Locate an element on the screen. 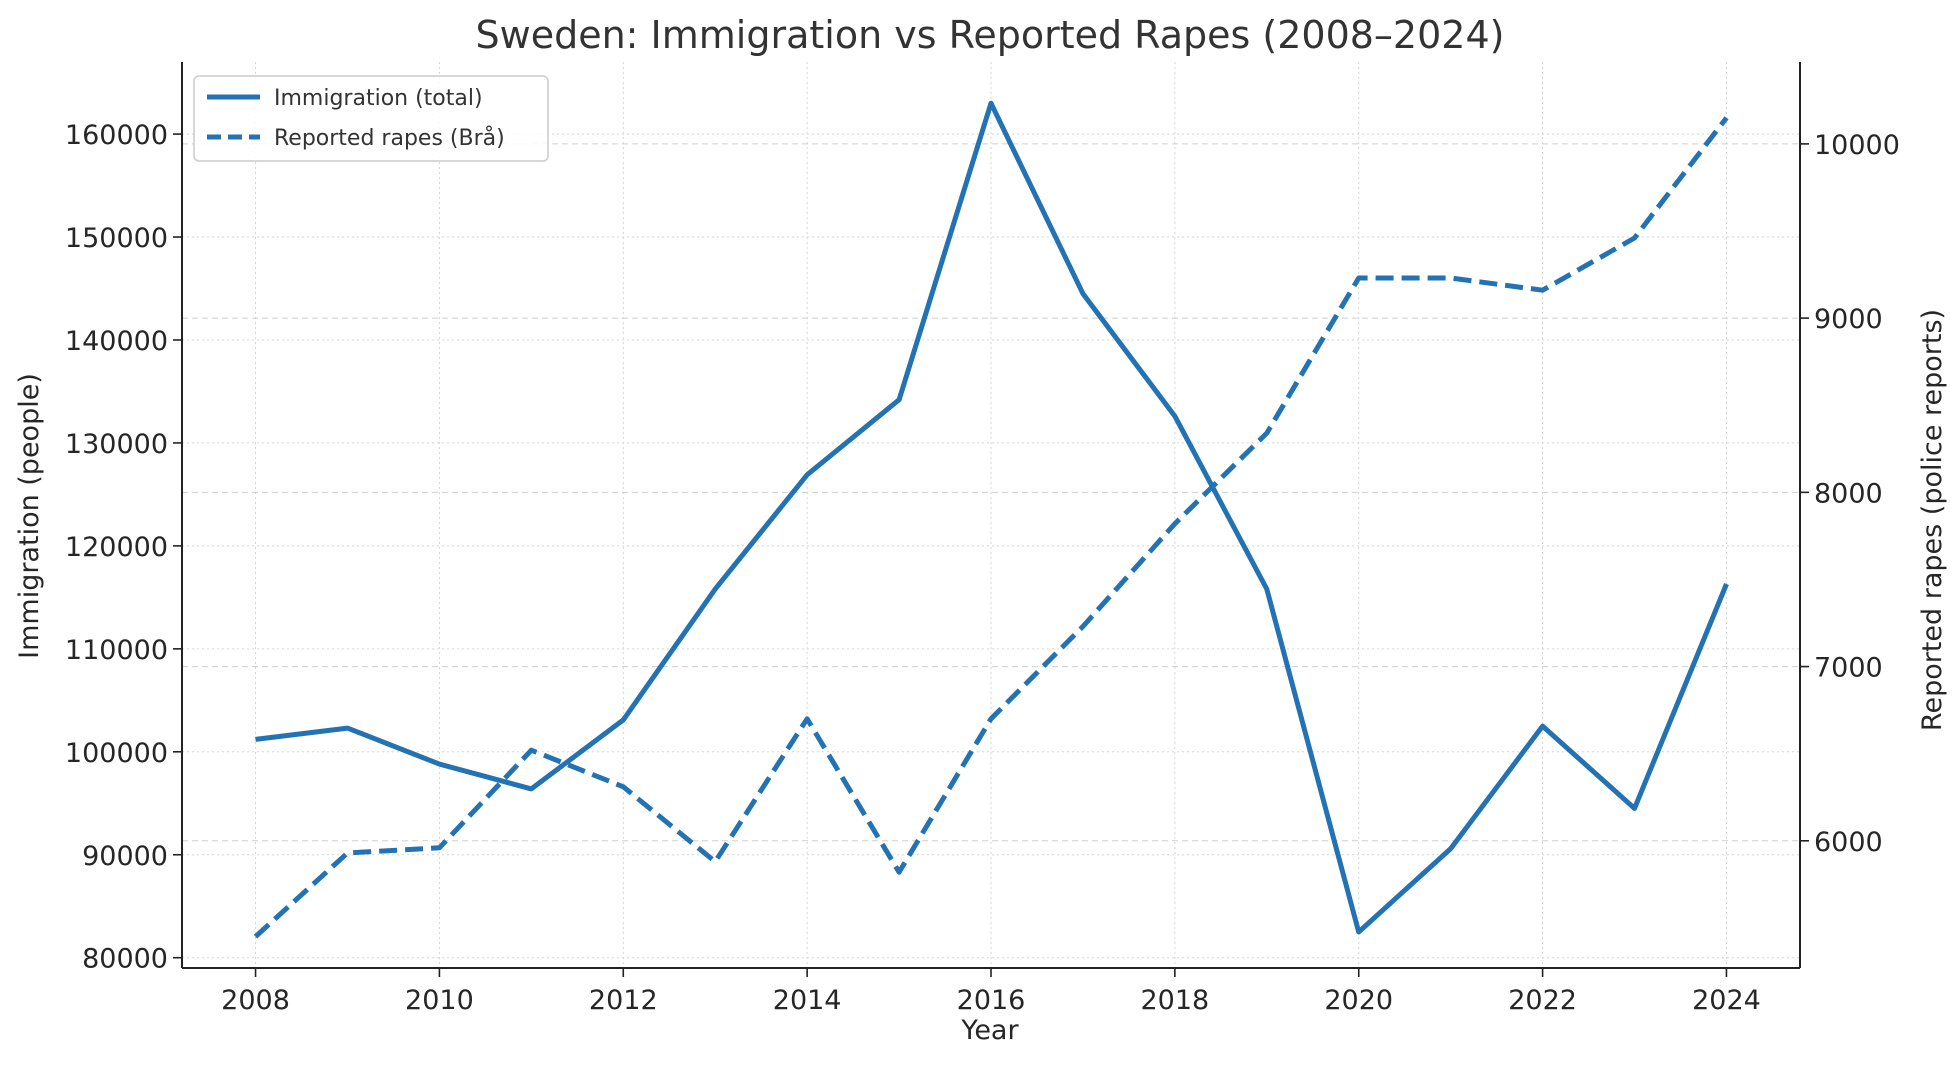 The image size is (1960, 1065). left-y-tick-label: 130000 is located at coordinates (116, 444).